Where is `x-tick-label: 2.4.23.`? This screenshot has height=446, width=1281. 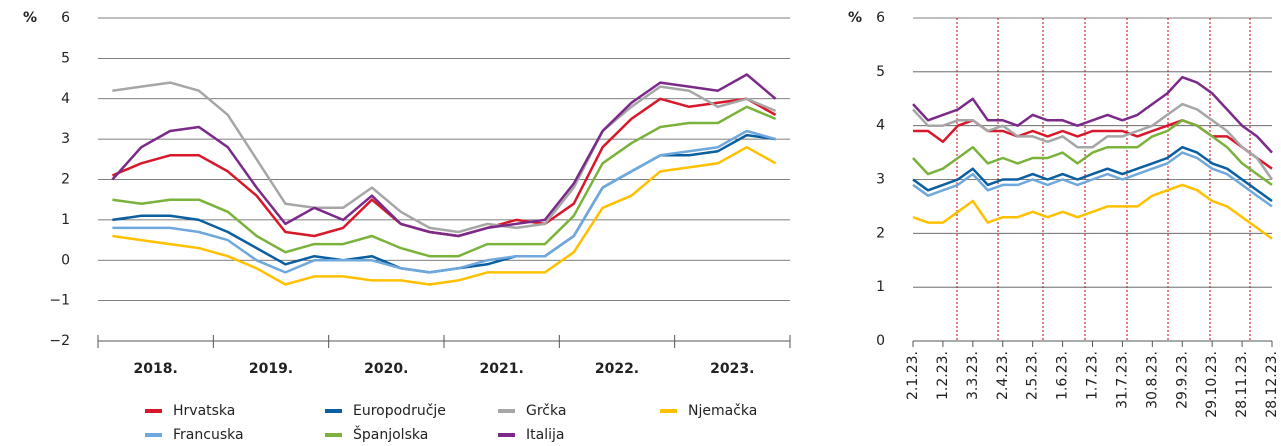
x-tick-label: 2.4.23. is located at coordinates (1003, 375).